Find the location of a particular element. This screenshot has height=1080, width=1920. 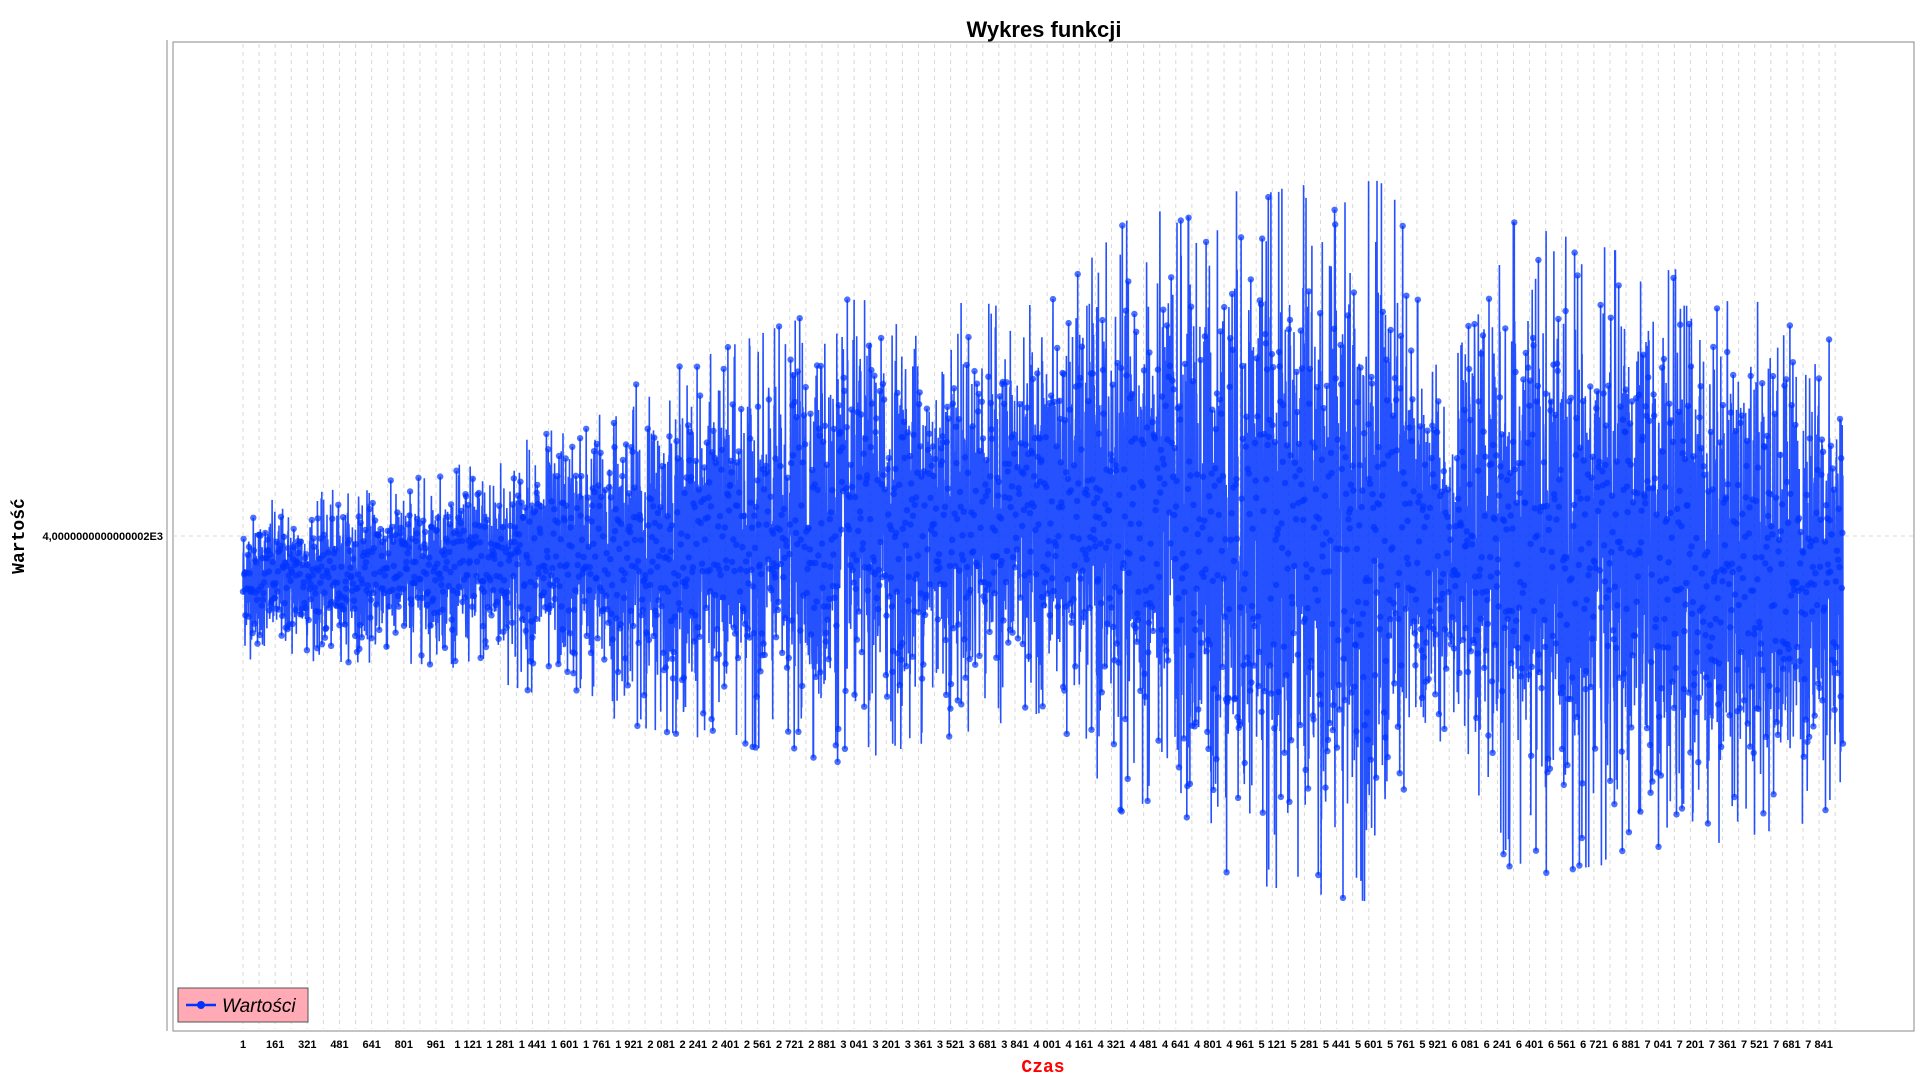

x-tick-label: 7 841 is located at coordinates (1819, 1045).